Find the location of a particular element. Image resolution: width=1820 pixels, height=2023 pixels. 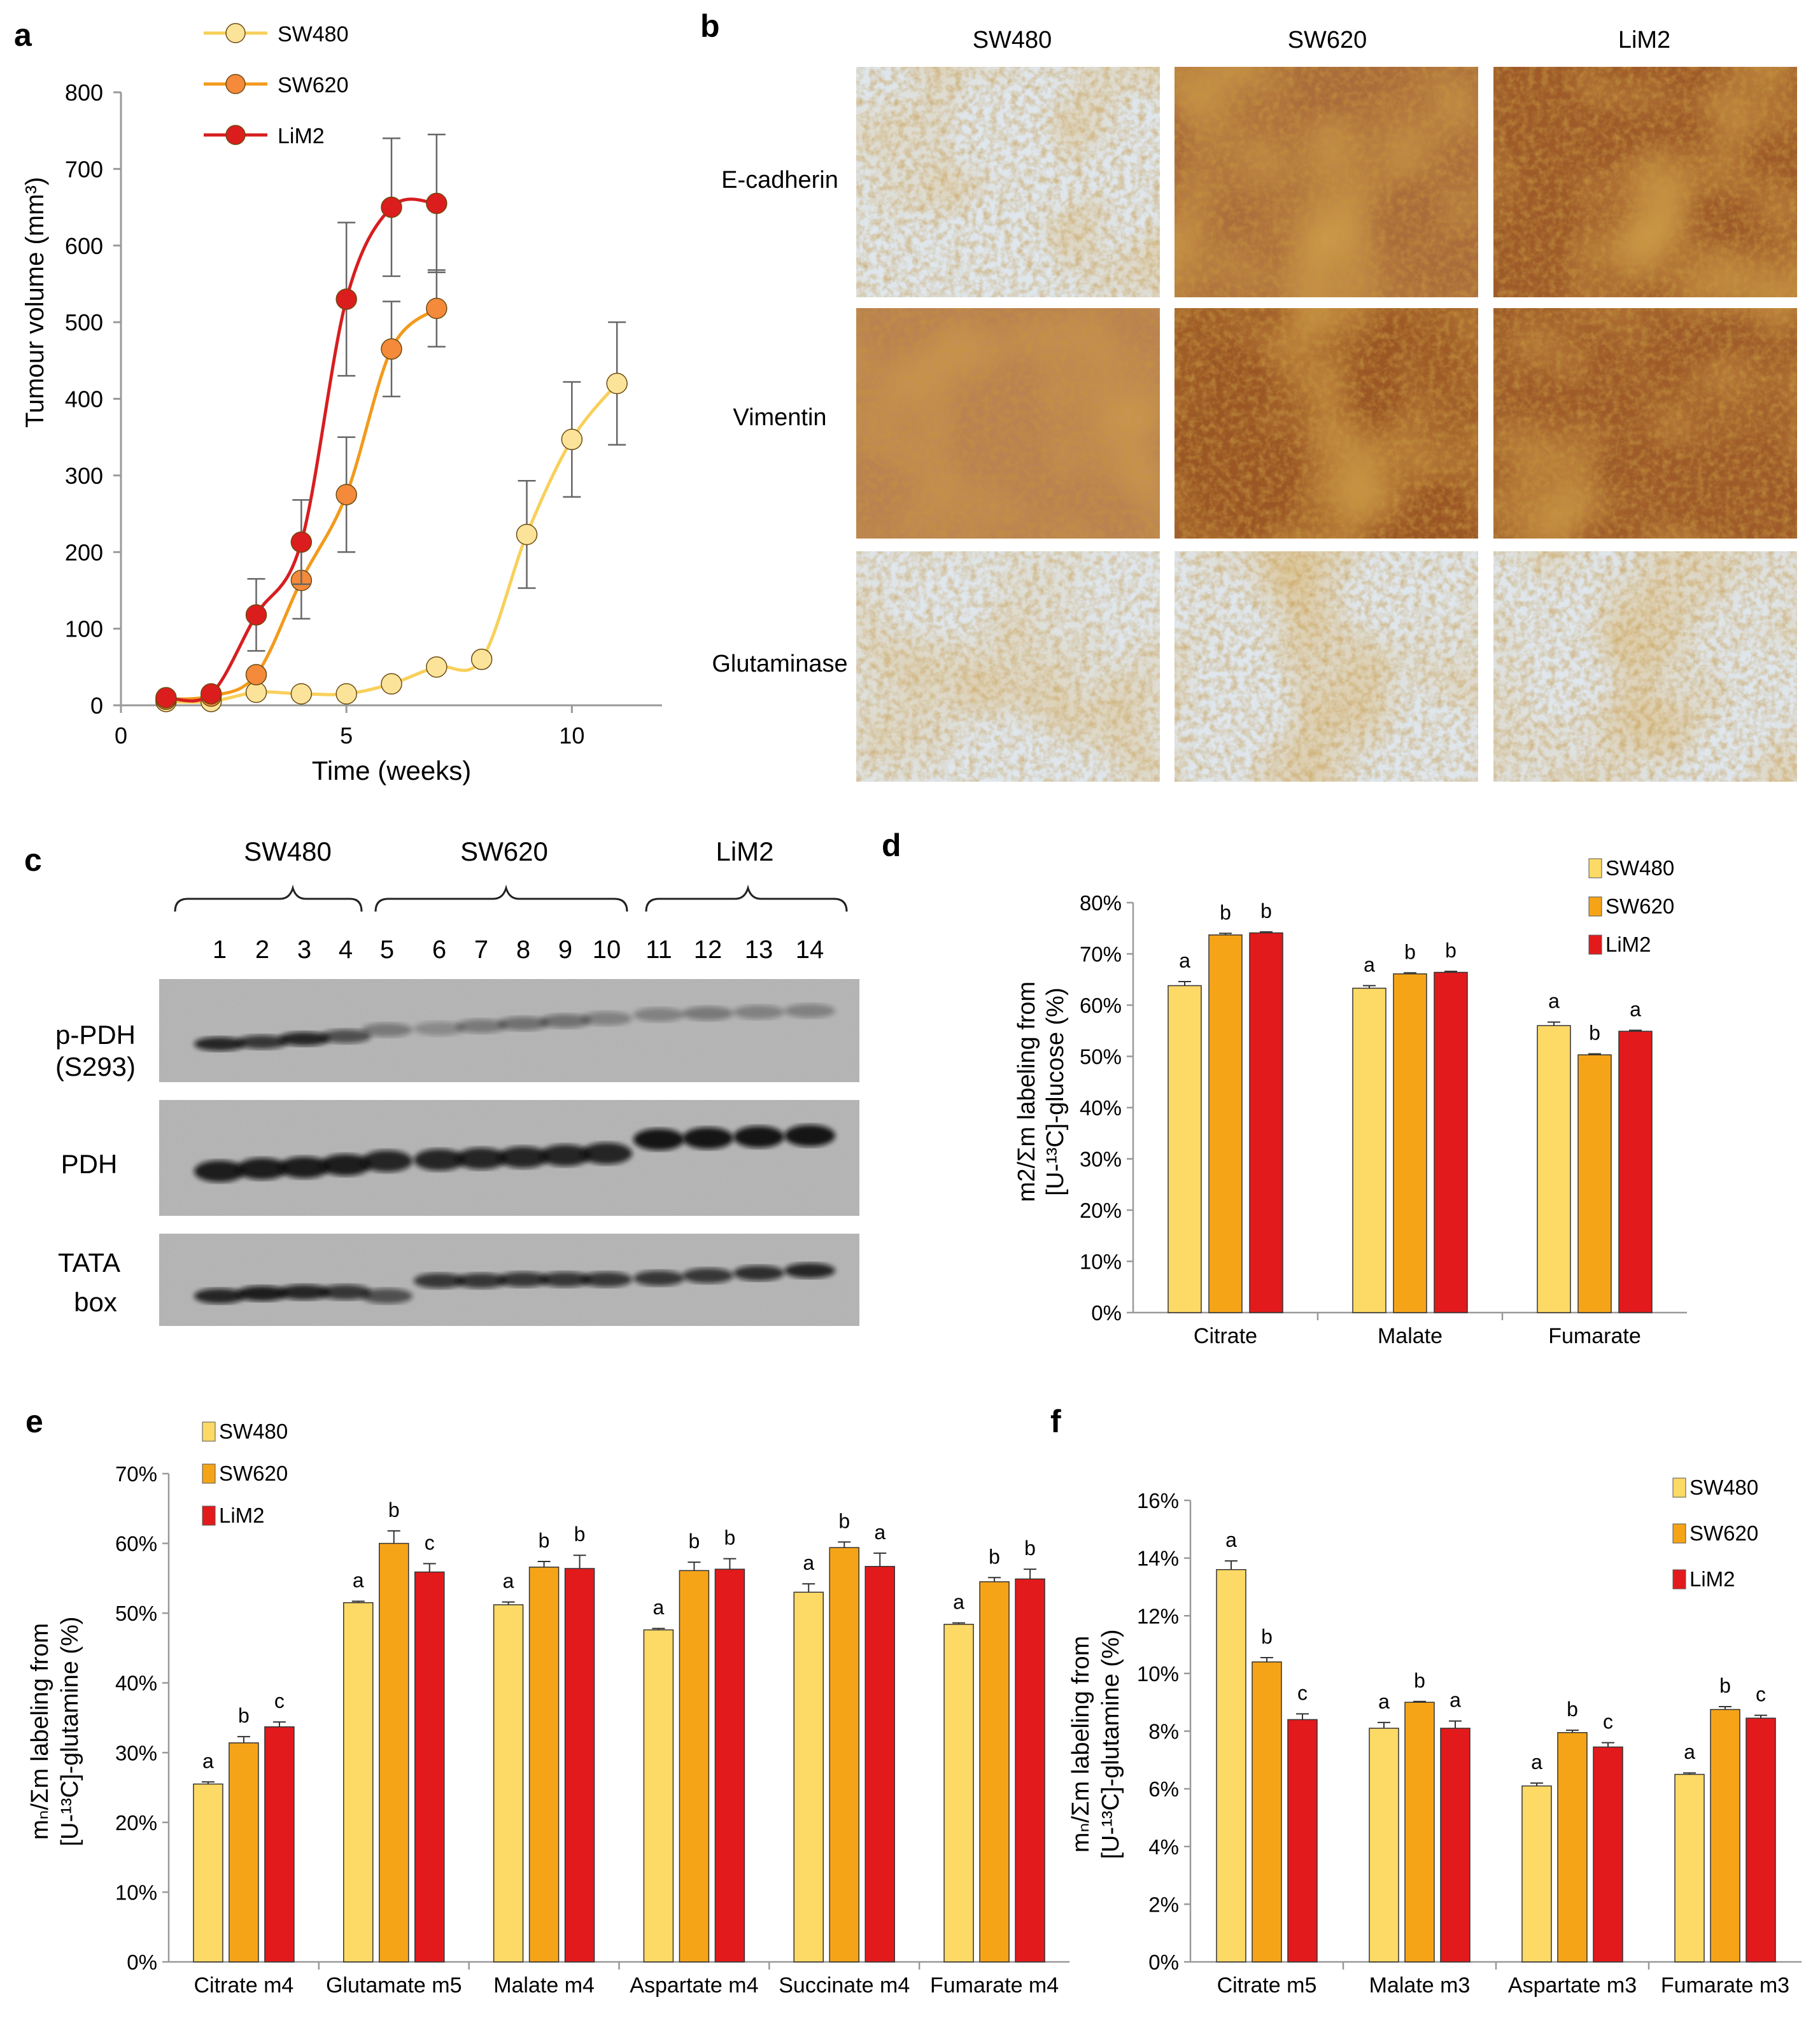

panel-letter-f: f is located at coordinates (1055, 1421).